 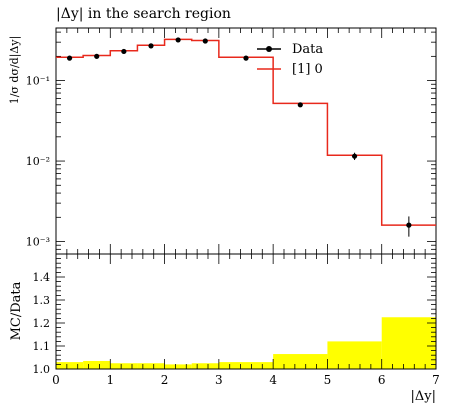 What do you see at coordinates (424, 396) in the screenshot?
I see `x-axis-label: |Δy|` at bounding box center [424, 396].